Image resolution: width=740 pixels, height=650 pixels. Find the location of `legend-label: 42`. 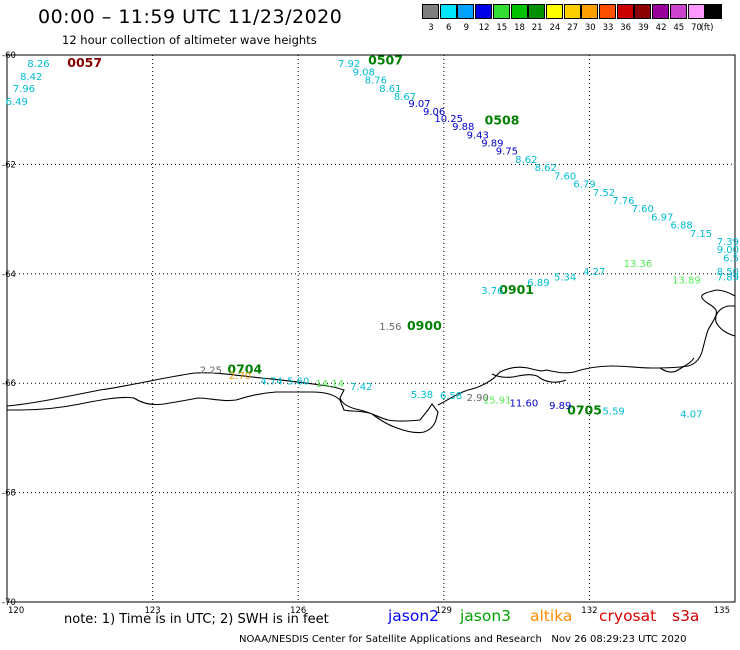

legend-label: 42 is located at coordinates (661, 28).